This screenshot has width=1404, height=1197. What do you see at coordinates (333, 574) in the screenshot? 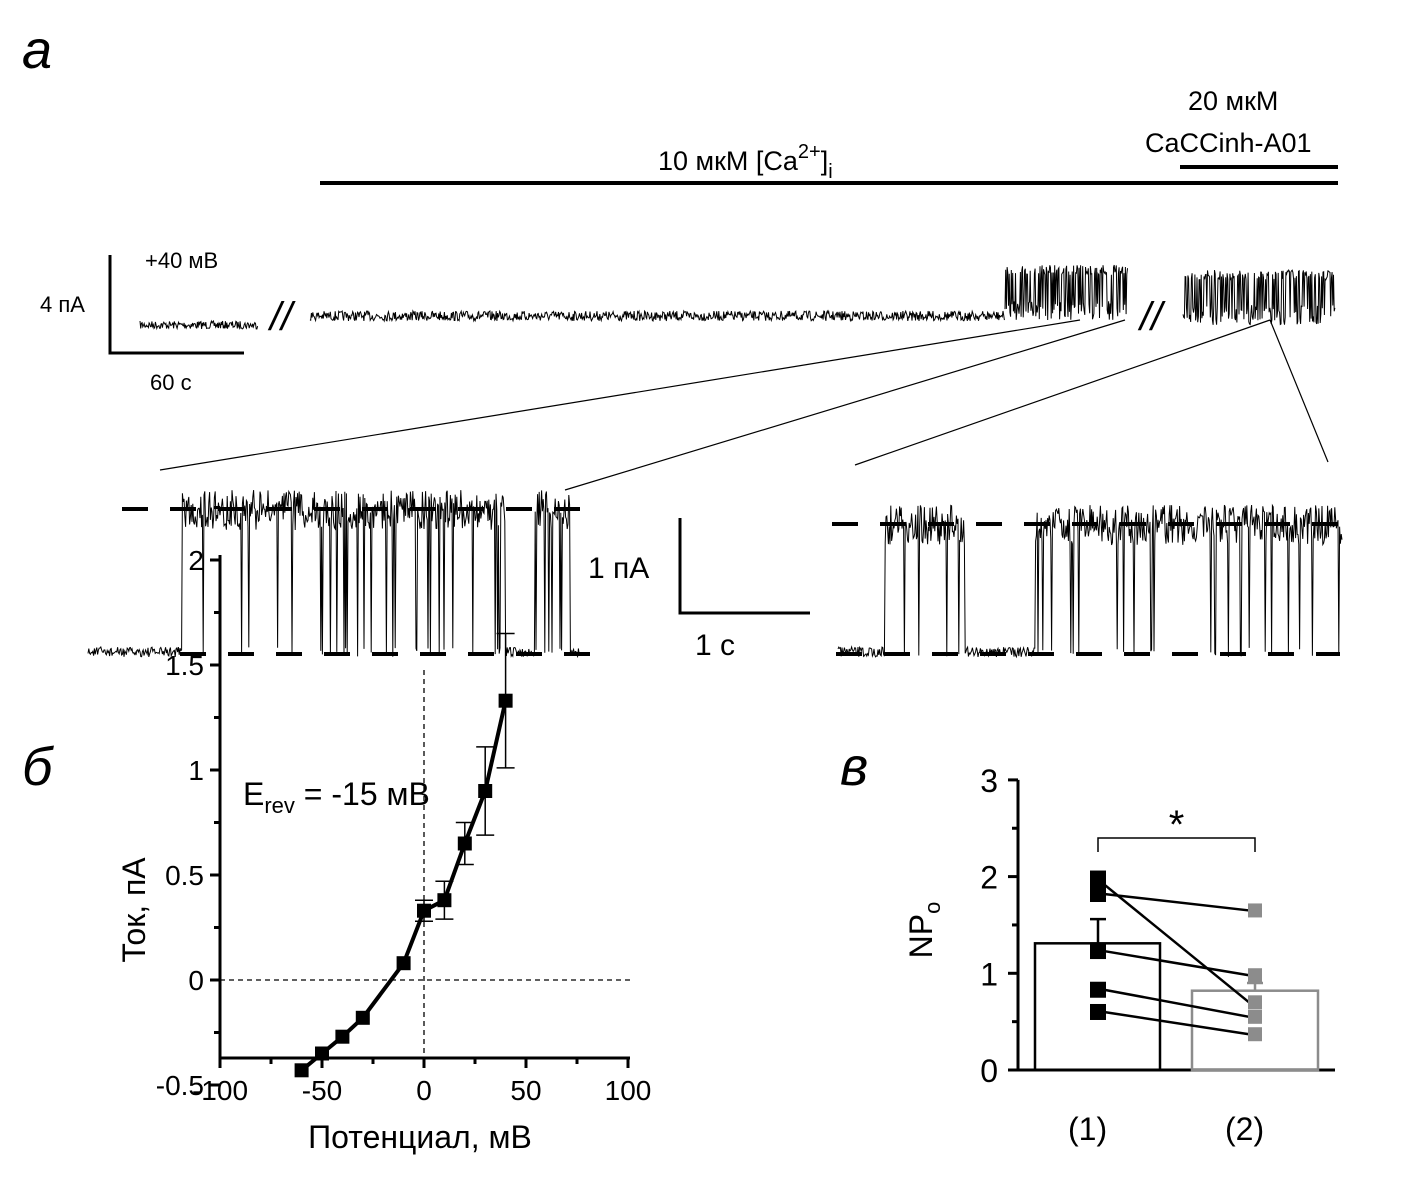
I see `zoom-trace-control` at bounding box center [333, 574].